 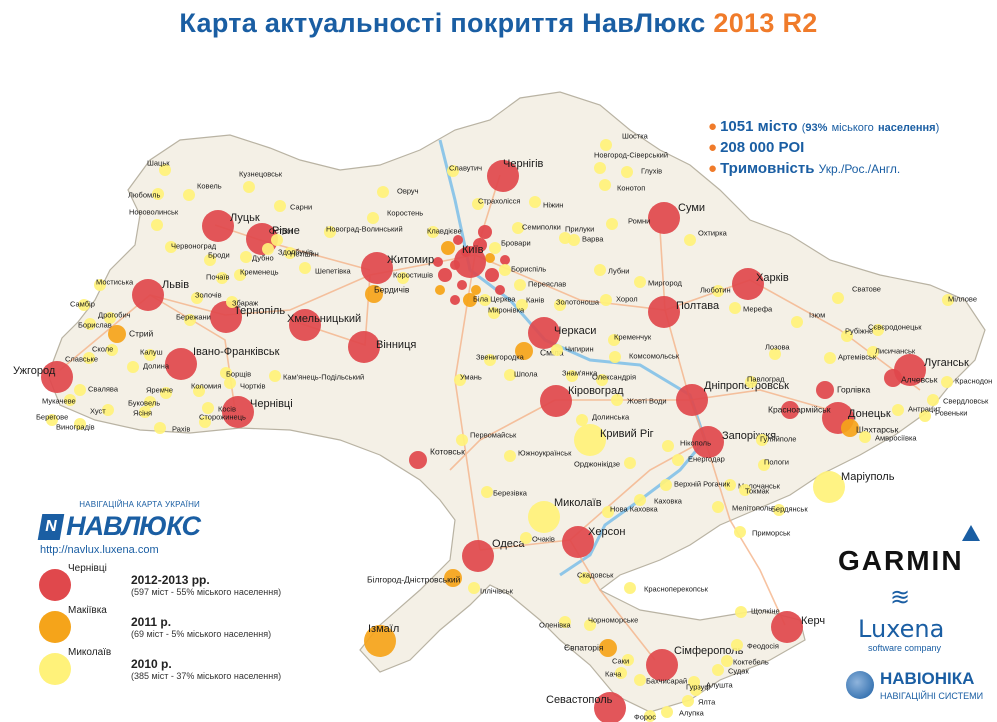 I want to click on city-marker: Полтава, so click(x=684, y=312).